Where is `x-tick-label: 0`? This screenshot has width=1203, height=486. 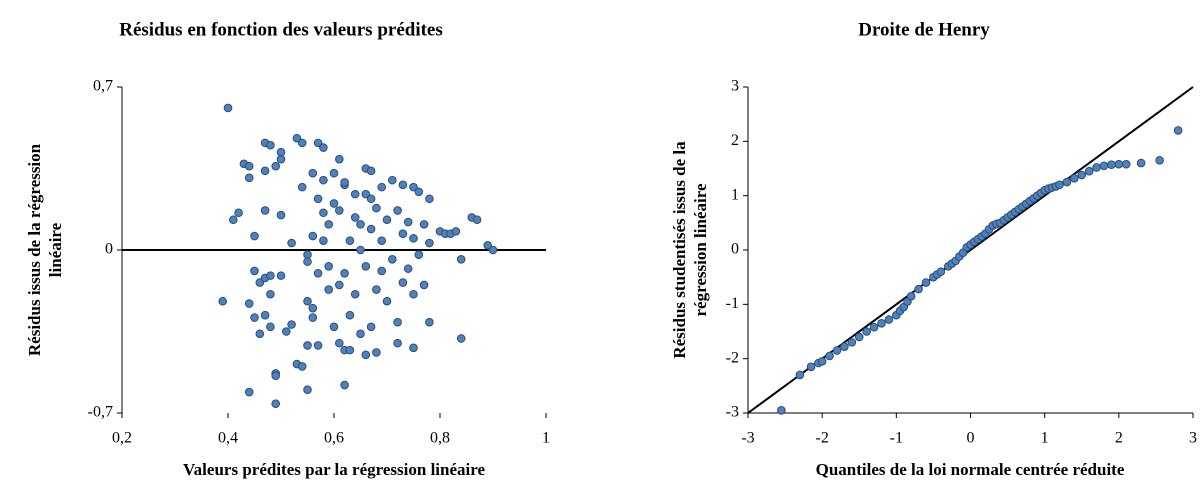 x-tick-label: 0 is located at coordinates (971, 438).